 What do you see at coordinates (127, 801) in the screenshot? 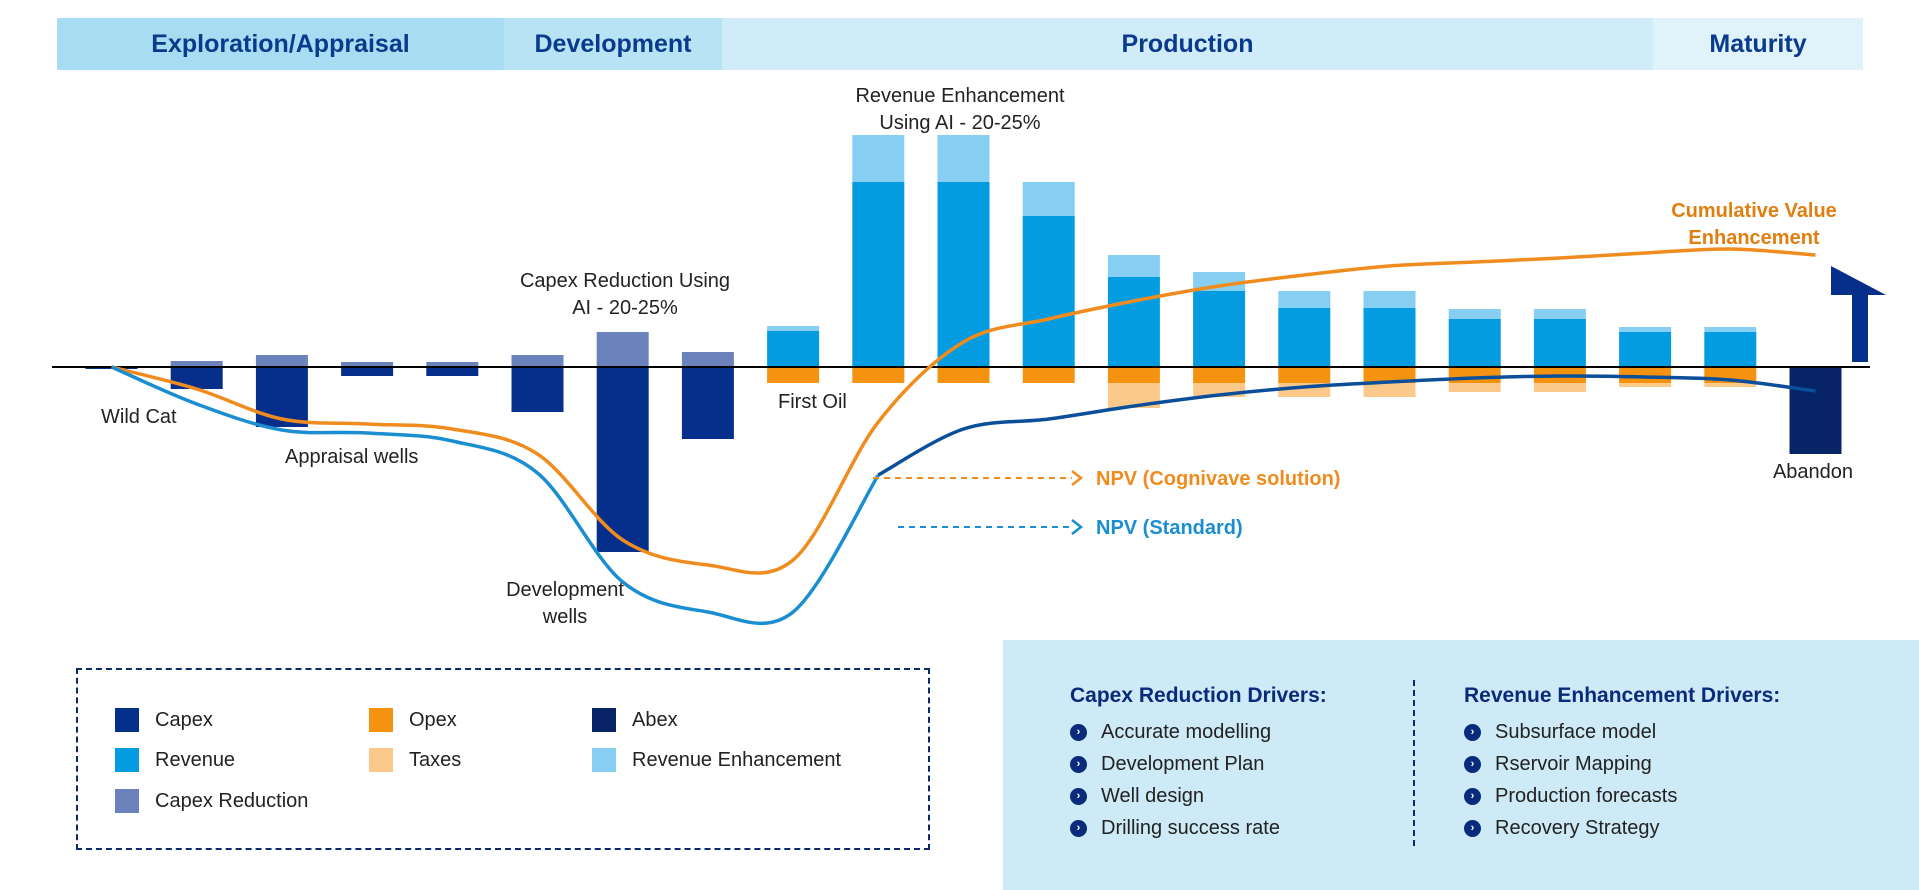
I see `legend-swatch-capex-reduction` at bounding box center [127, 801].